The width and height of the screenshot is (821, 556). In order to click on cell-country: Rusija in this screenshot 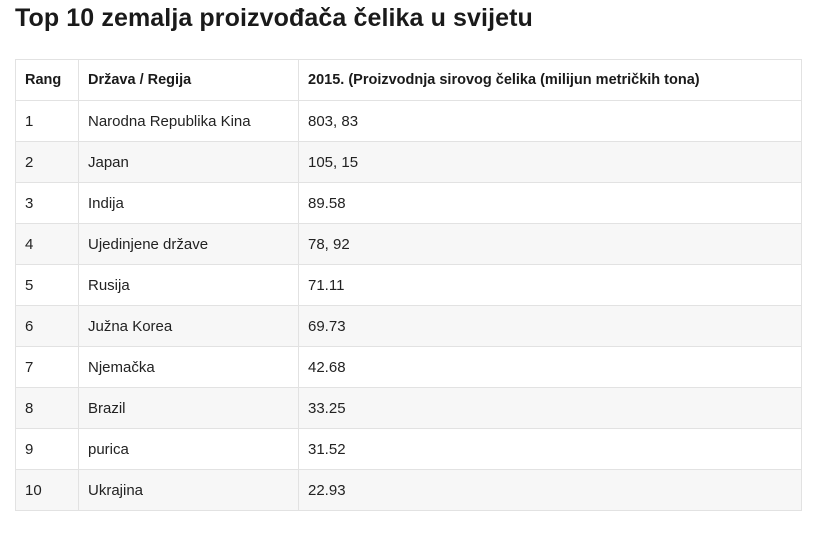, I will do `click(188, 285)`.